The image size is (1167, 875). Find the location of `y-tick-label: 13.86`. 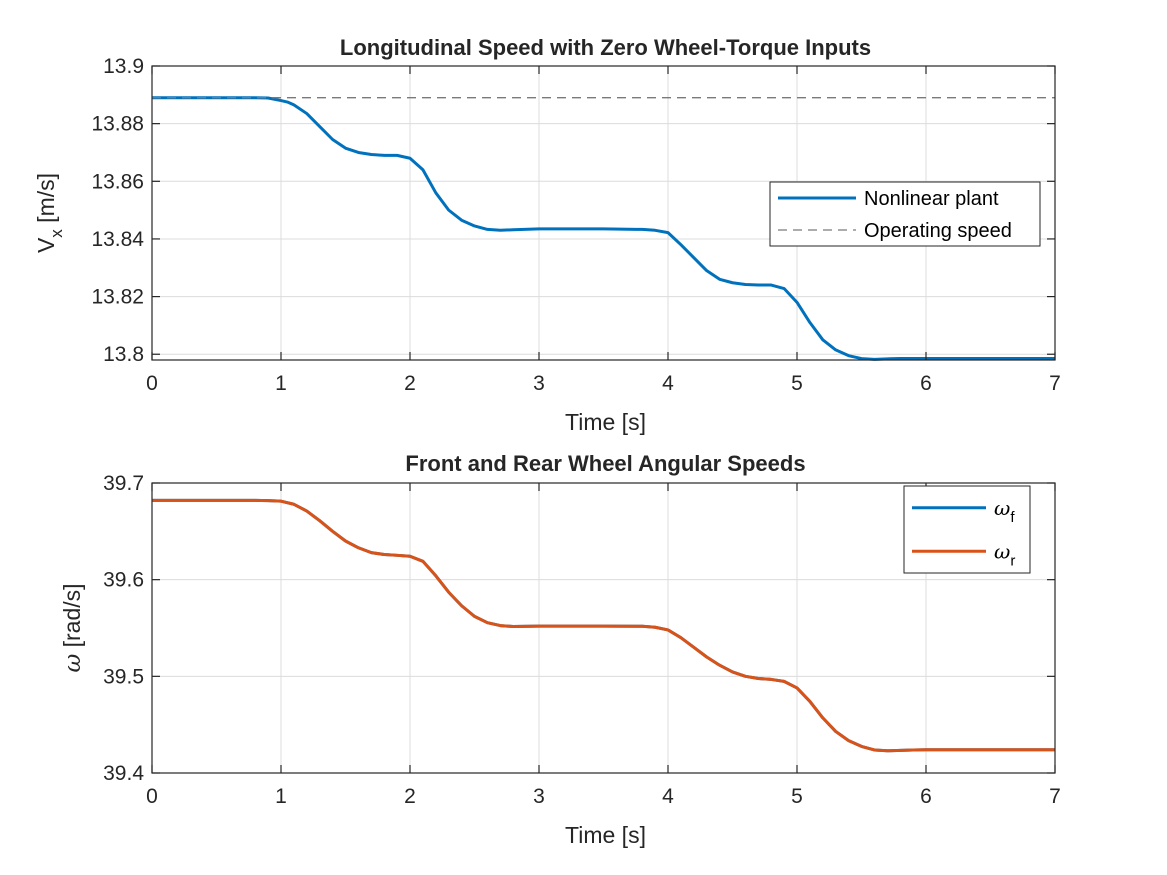

y-tick-label: 13.86 is located at coordinates (117, 181).